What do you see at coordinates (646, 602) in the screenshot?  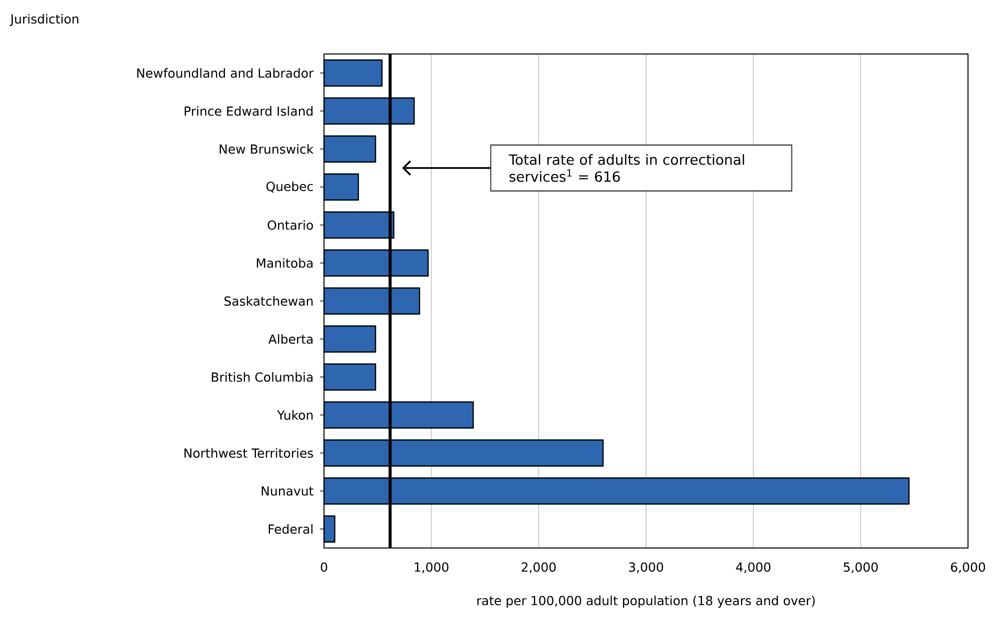 I see `x-axis-title: rate per 100,000 adult population (18 years and over)` at bounding box center [646, 602].